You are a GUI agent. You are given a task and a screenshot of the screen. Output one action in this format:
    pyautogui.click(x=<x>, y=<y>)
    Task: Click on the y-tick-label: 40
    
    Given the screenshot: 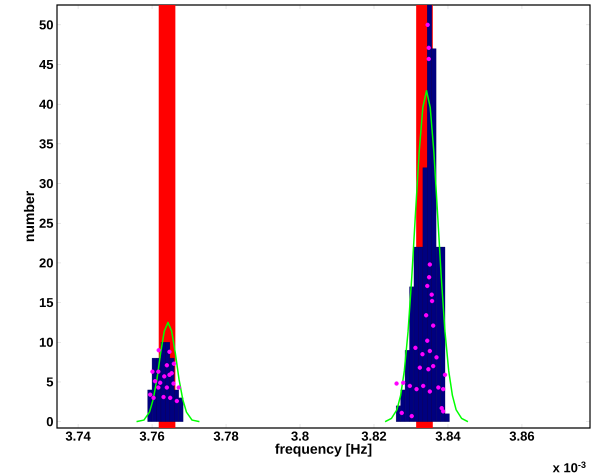 What is the action you would take?
    pyautogui.click(x=46, y=104)
    